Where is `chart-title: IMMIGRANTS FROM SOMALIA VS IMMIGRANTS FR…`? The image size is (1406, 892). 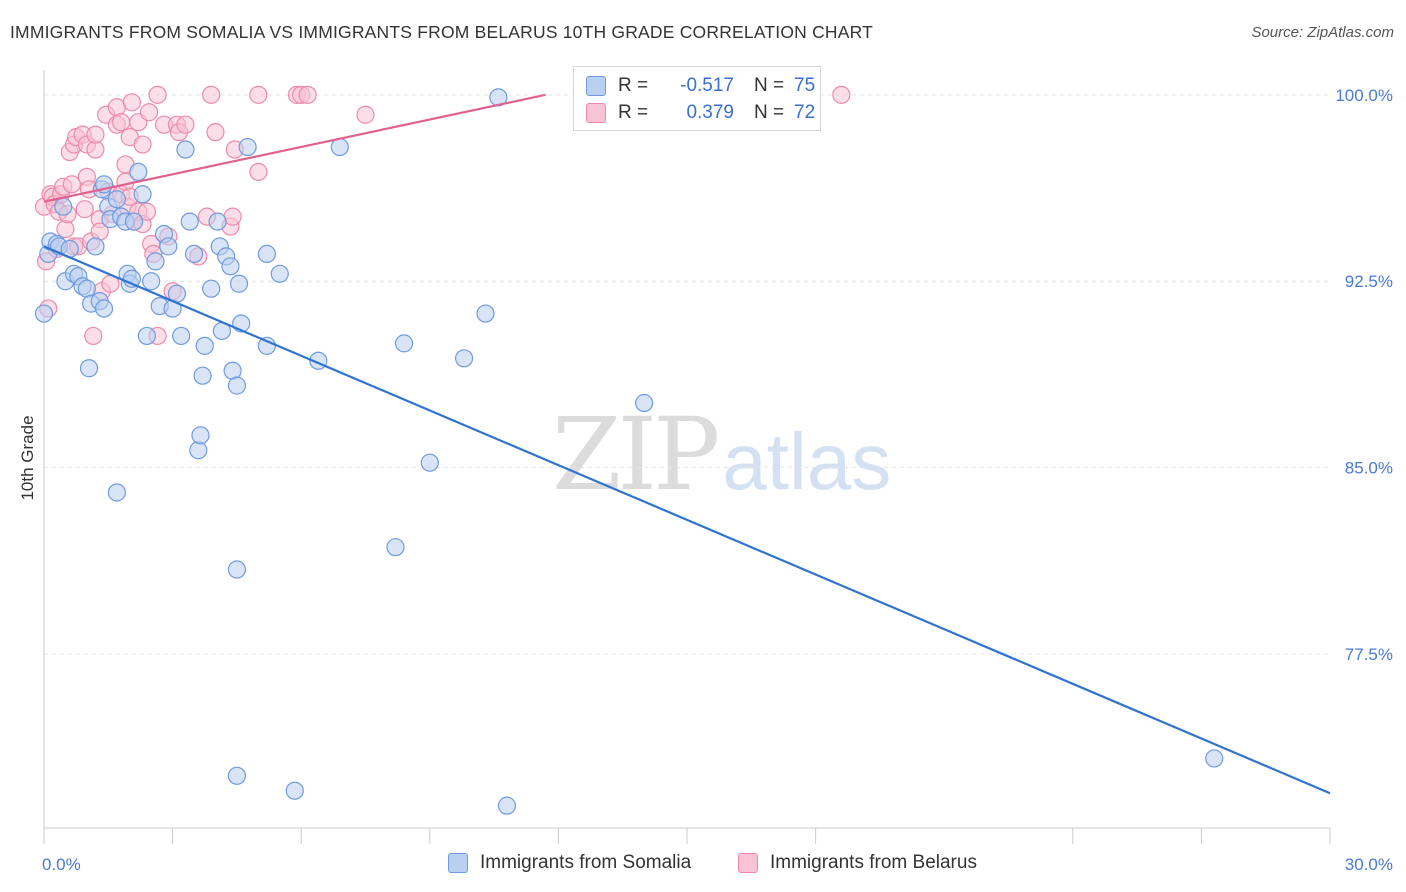
chart-title: IMMIGRANTS FROM SOMALIA VS IMMIGRANTS FR… is located at coordinates (442, 32).